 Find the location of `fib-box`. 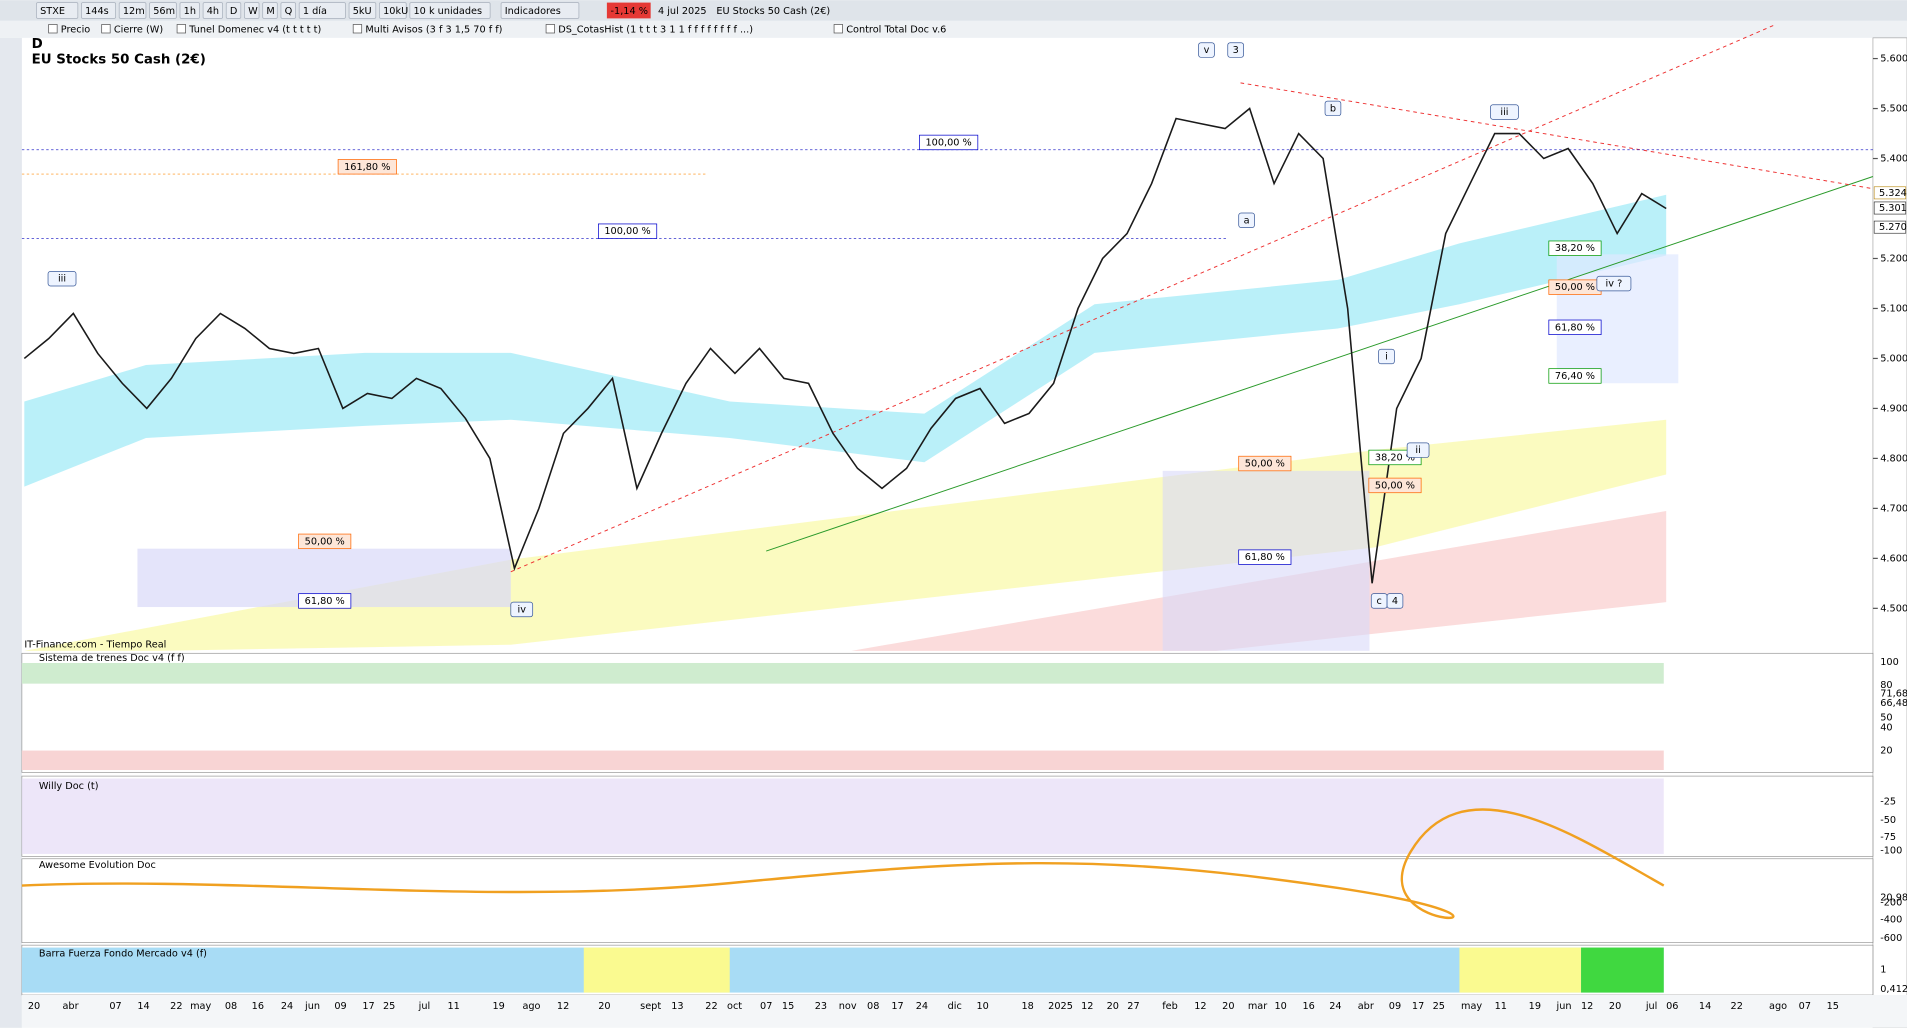

fib-box is located at coordinates (1617, 319).